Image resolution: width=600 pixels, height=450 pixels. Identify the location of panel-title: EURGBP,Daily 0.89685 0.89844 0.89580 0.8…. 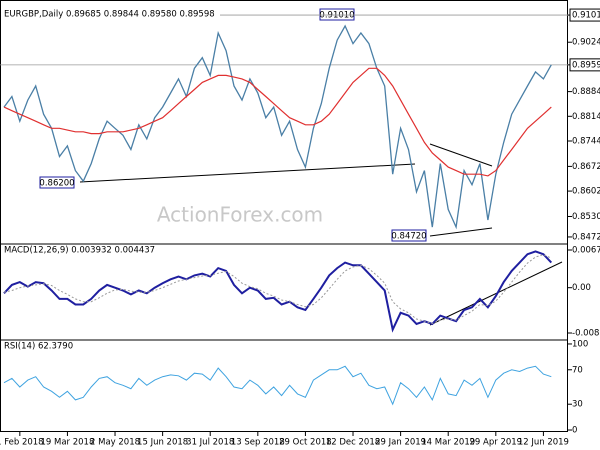
(109, 15).